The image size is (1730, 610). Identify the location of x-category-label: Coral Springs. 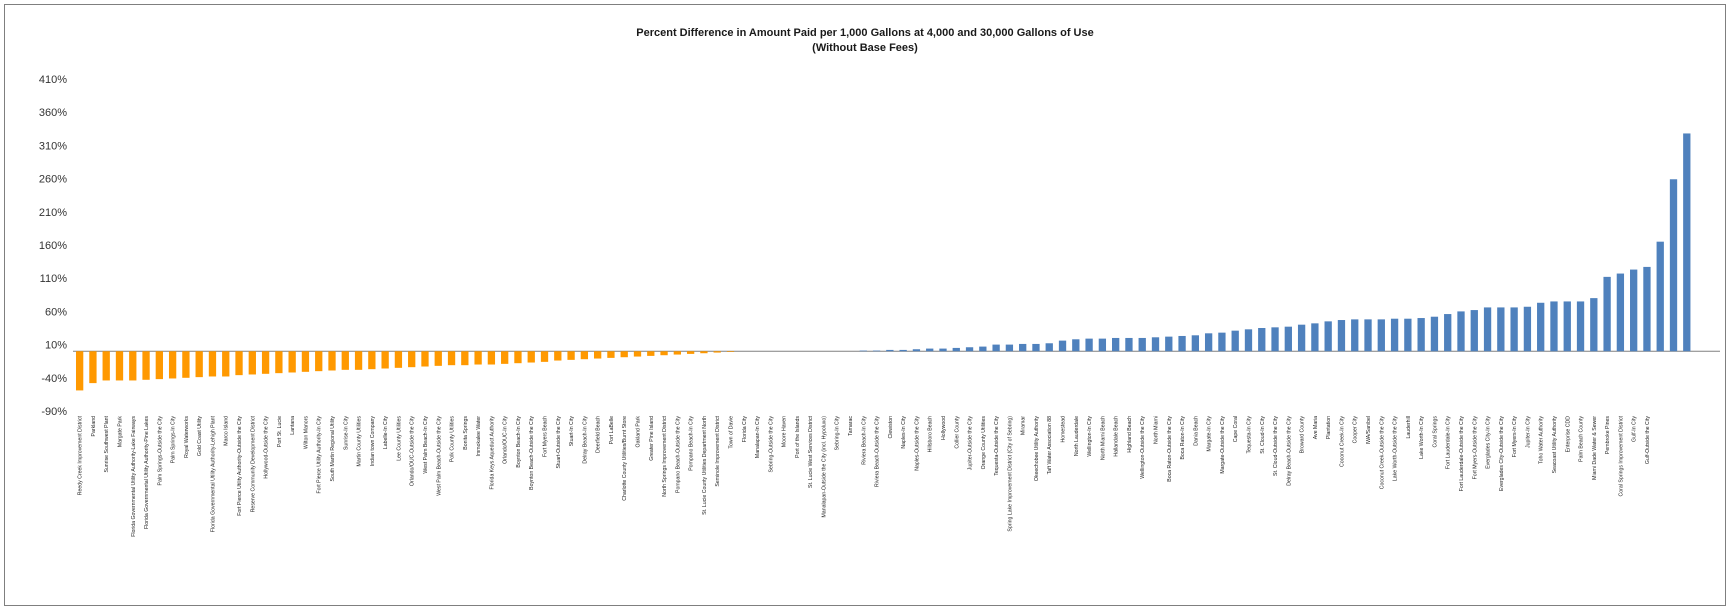
(1435, 432).